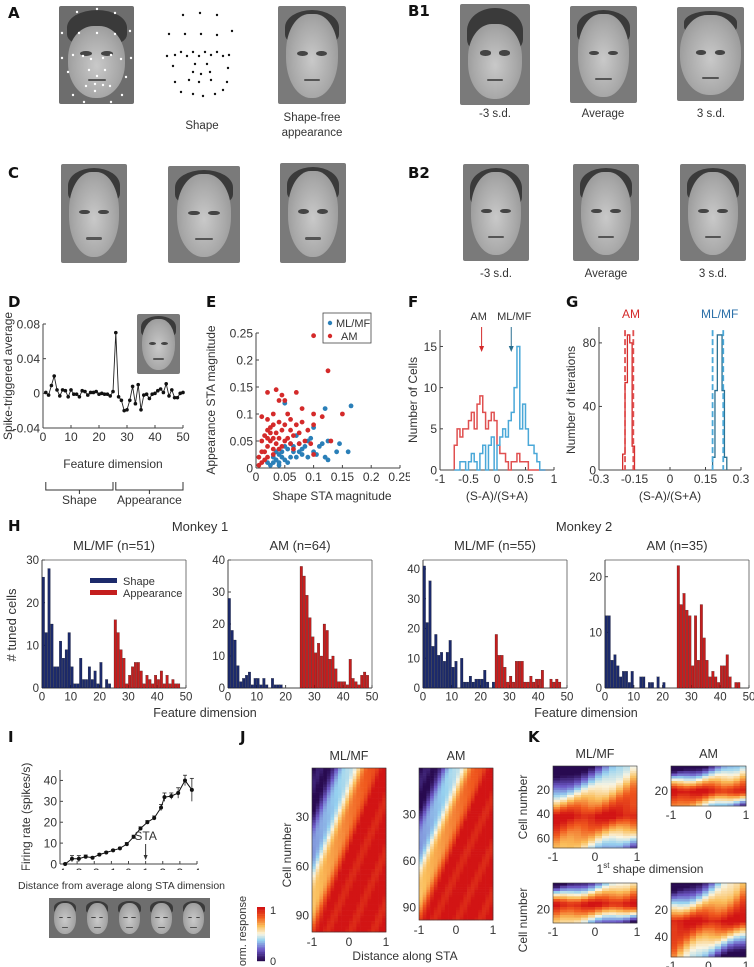 The image size is (754, 967). Describe the element at coordinates (92, 857) in the screenshot. I see `rate-point` at that location.